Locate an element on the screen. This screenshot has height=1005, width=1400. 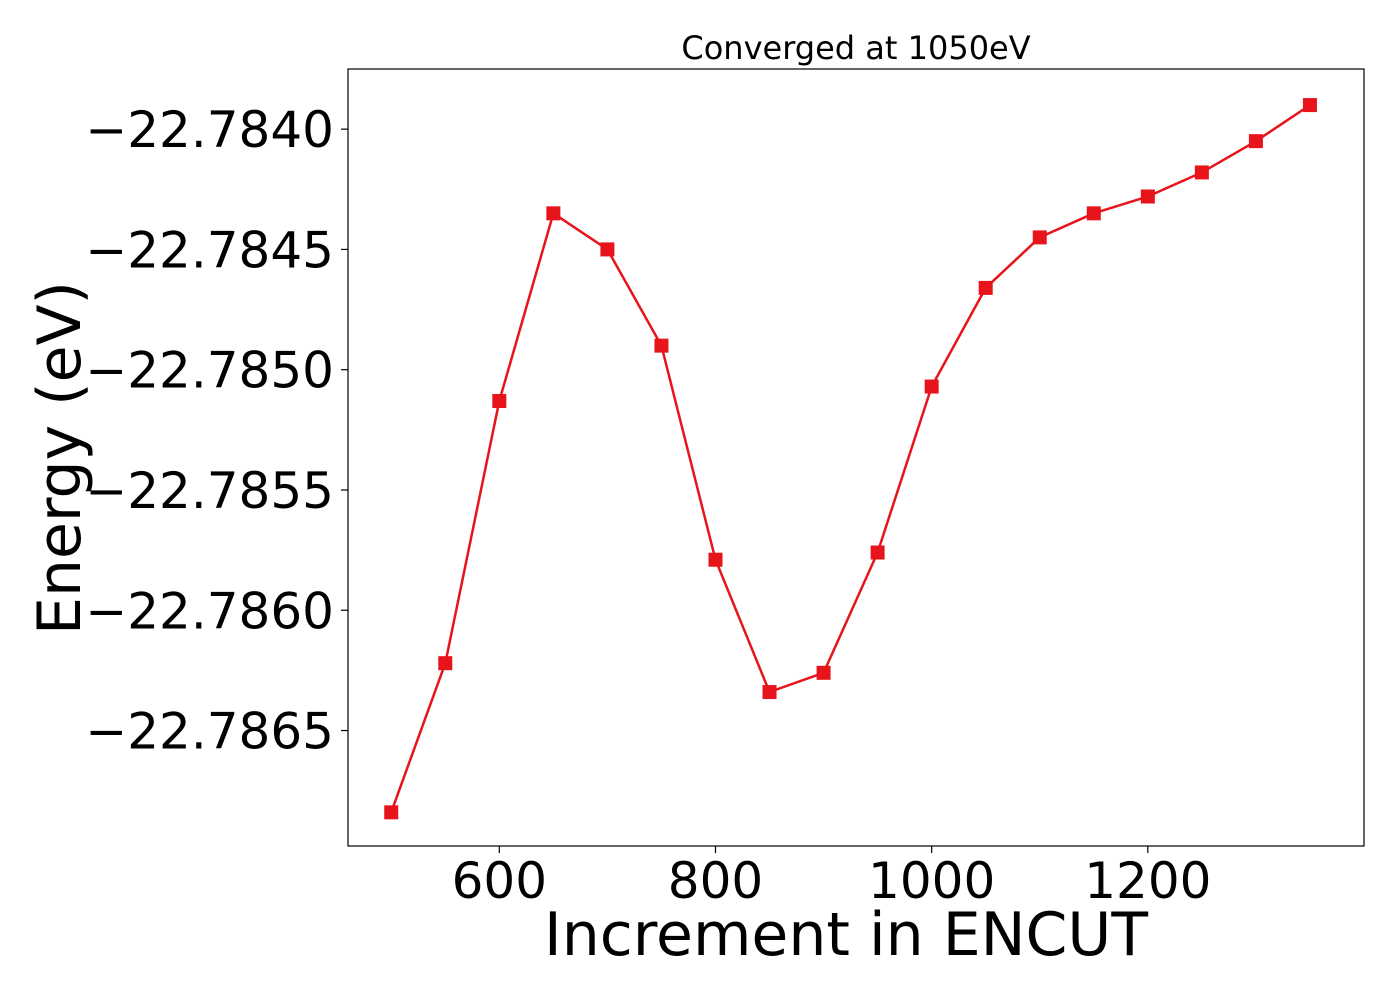
y-axis-label: Energy (eV) is located at coordinates (60, 458).